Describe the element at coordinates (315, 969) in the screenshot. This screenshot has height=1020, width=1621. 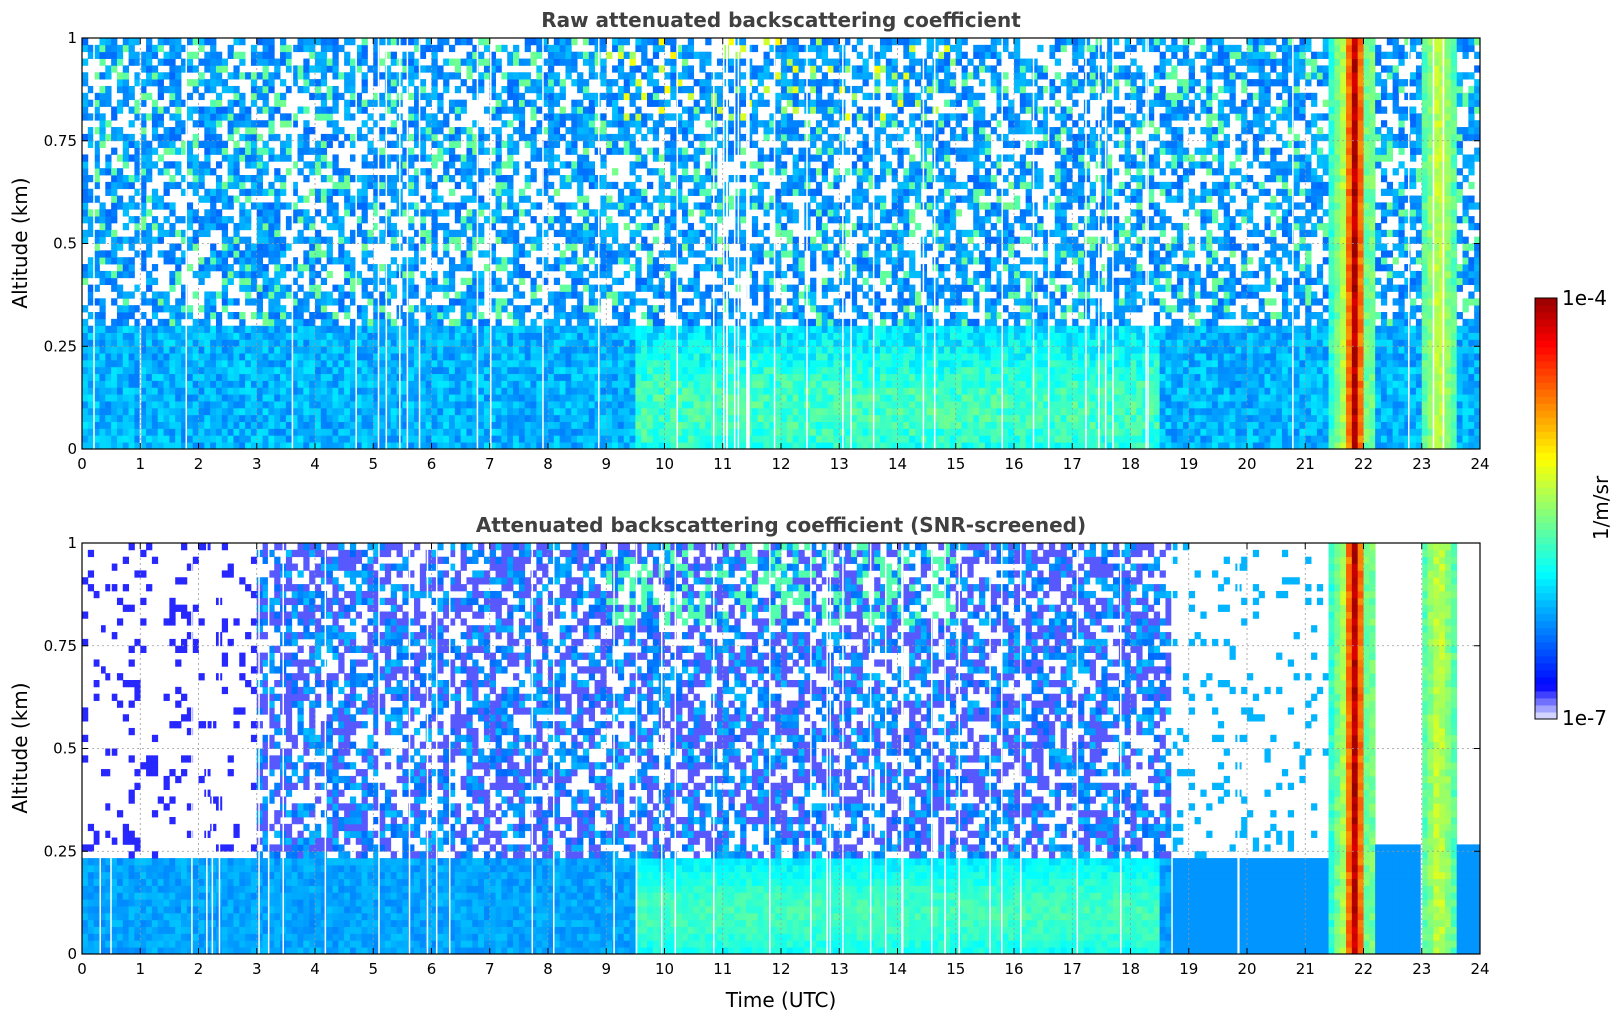
I see `x-tick-label: 4` at that location.